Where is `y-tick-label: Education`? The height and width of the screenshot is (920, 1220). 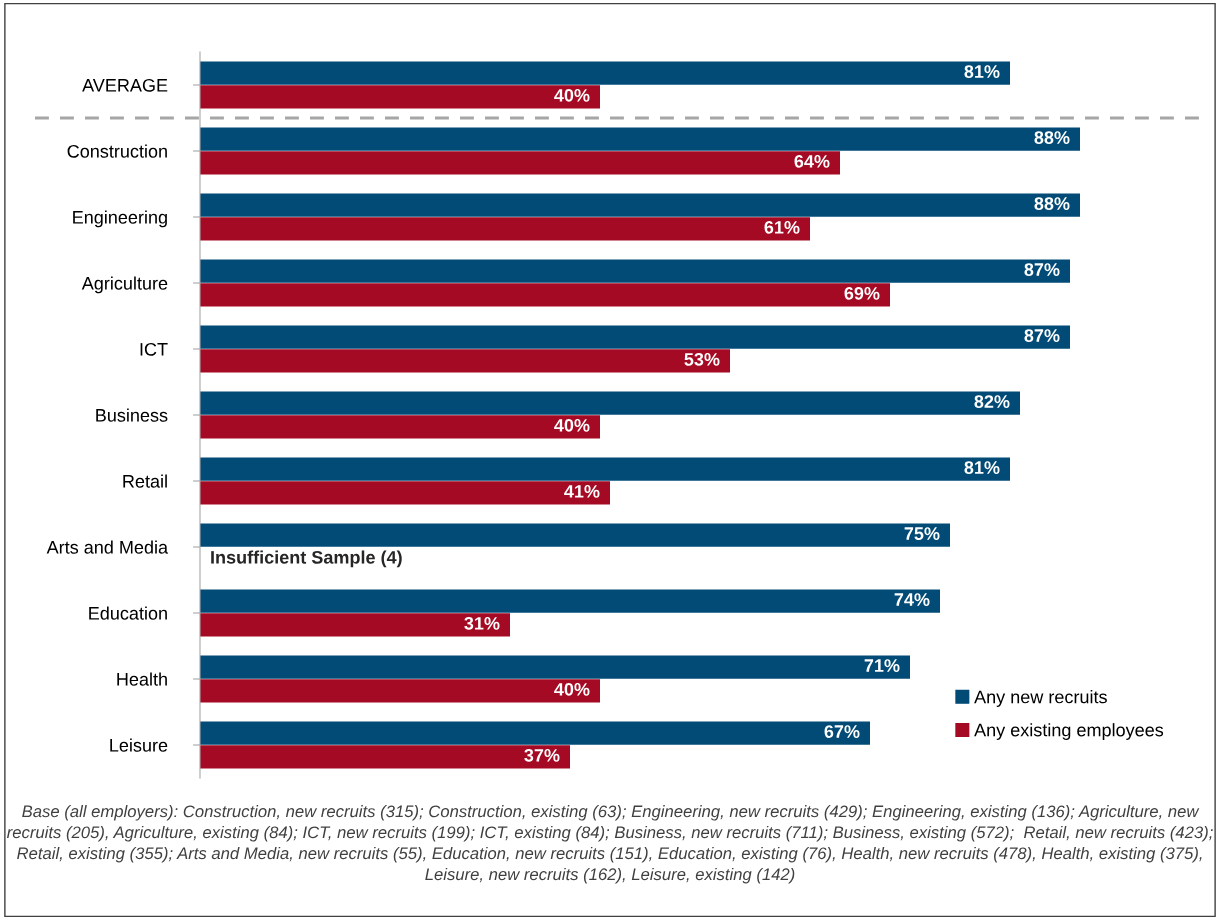 y-tick-label: Education is located at coordinates (128, 613).